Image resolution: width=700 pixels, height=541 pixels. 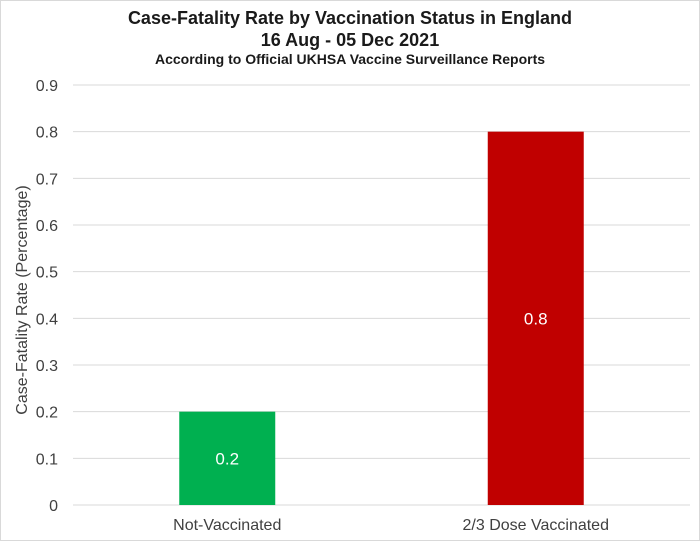 I want to click on bar-data-label: 0.8, so click(x=536, y=318).